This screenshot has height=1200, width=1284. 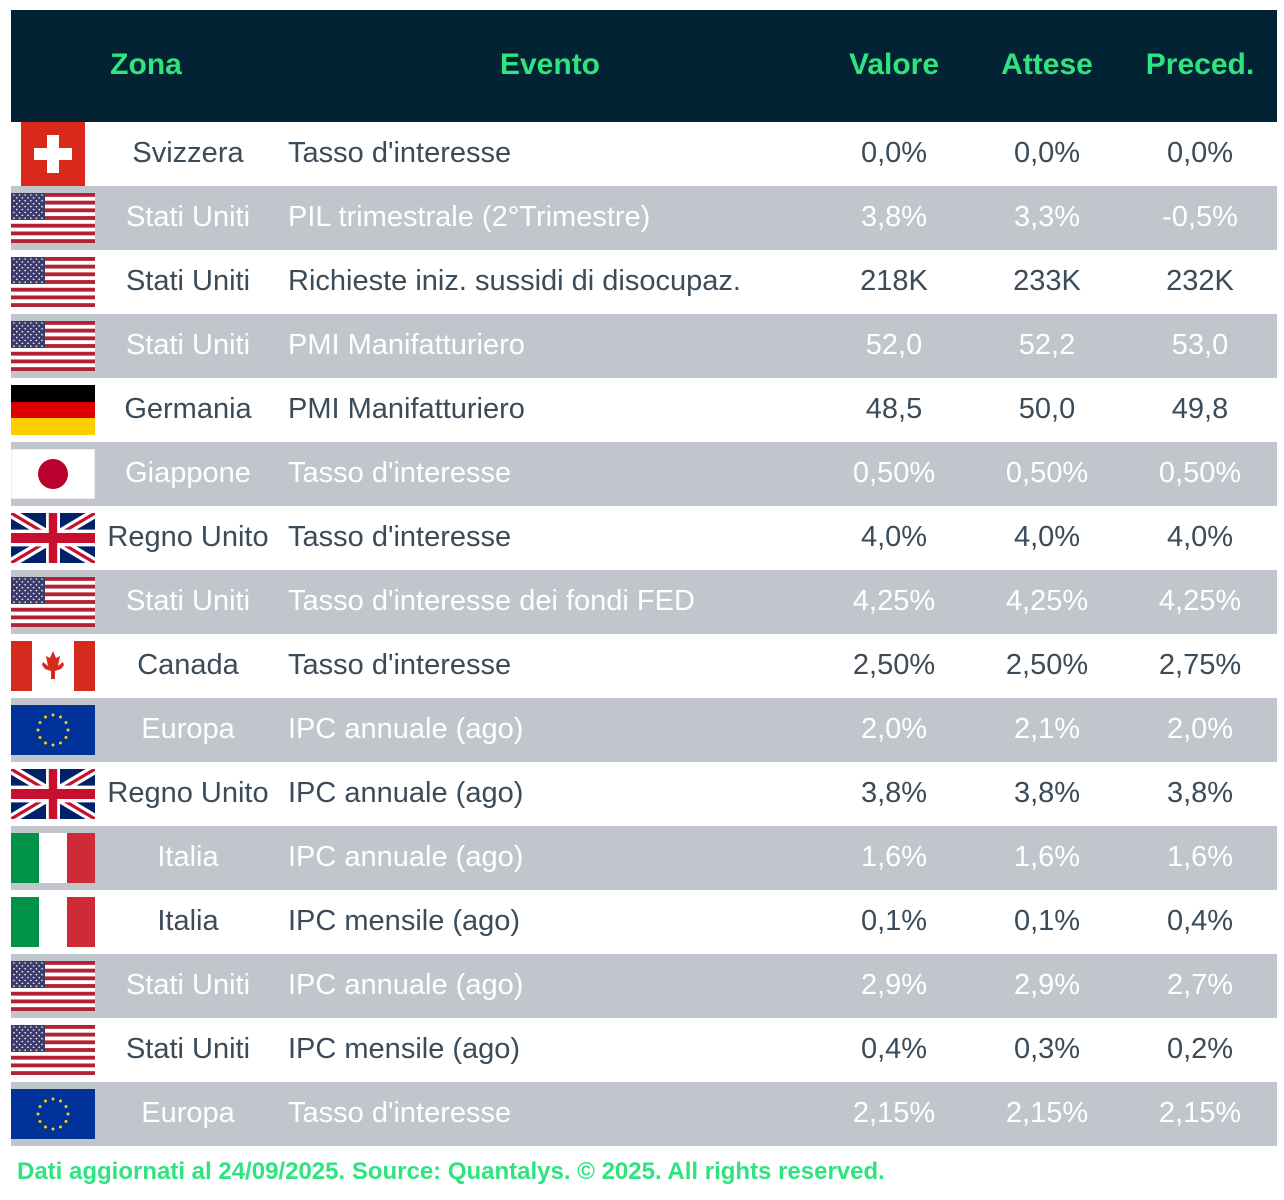 What do you see at coordinates (894, 729) in the screenshot?
I see `valore-cell: 2,0%` at bounding box center [894, 729].